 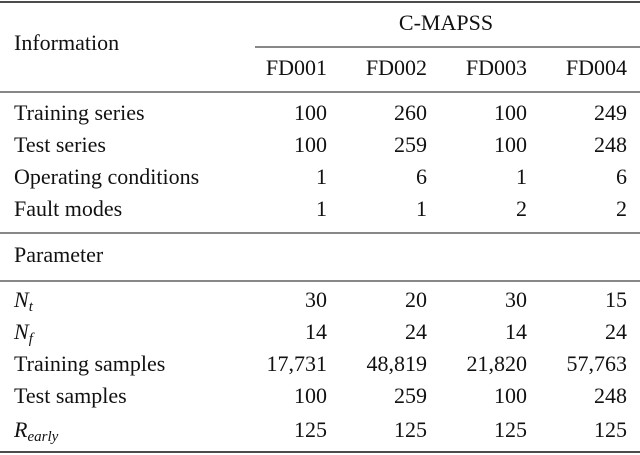 What do you see at coordinates (297, 363) in the screenshot?
I see `cell: 17,731` at bounding box center [297, 363].